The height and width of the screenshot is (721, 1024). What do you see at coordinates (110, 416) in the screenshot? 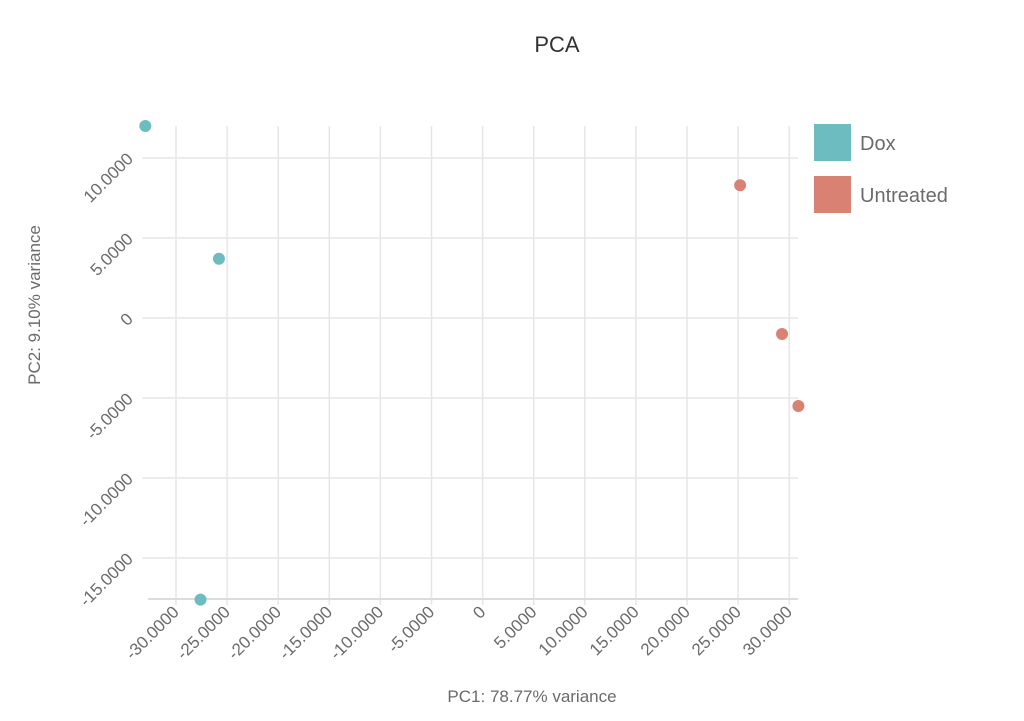
I see `y-tick-label: -5.0000` at bounding box center [110, 416].